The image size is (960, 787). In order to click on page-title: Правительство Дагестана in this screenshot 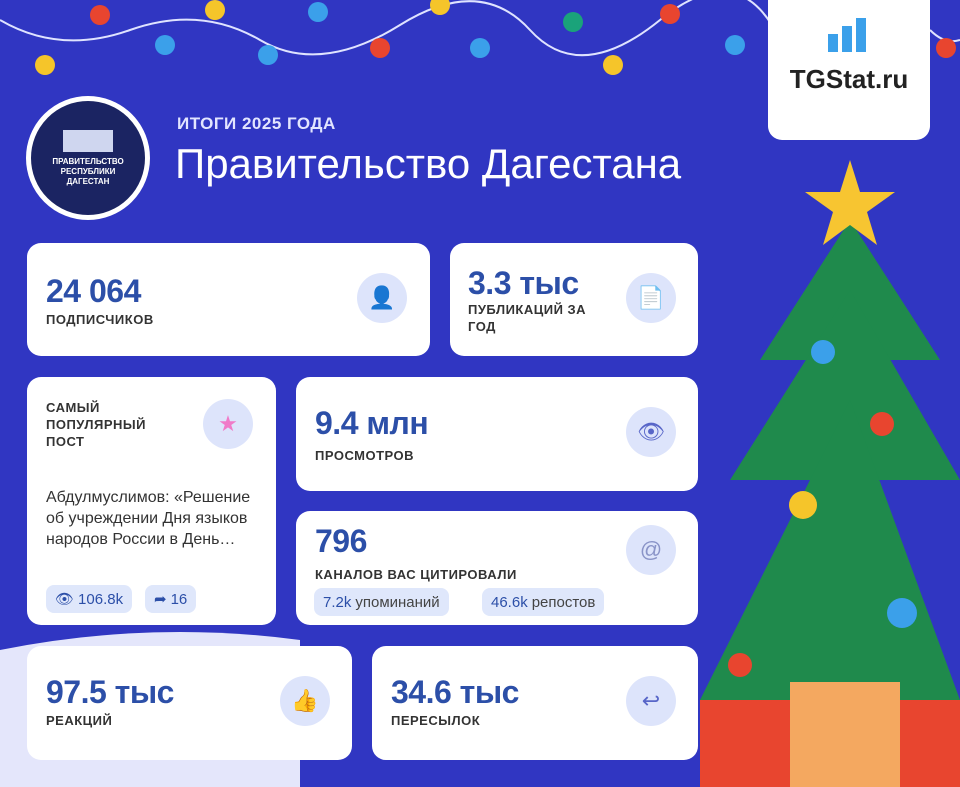, I will do `click(428, 163)`.